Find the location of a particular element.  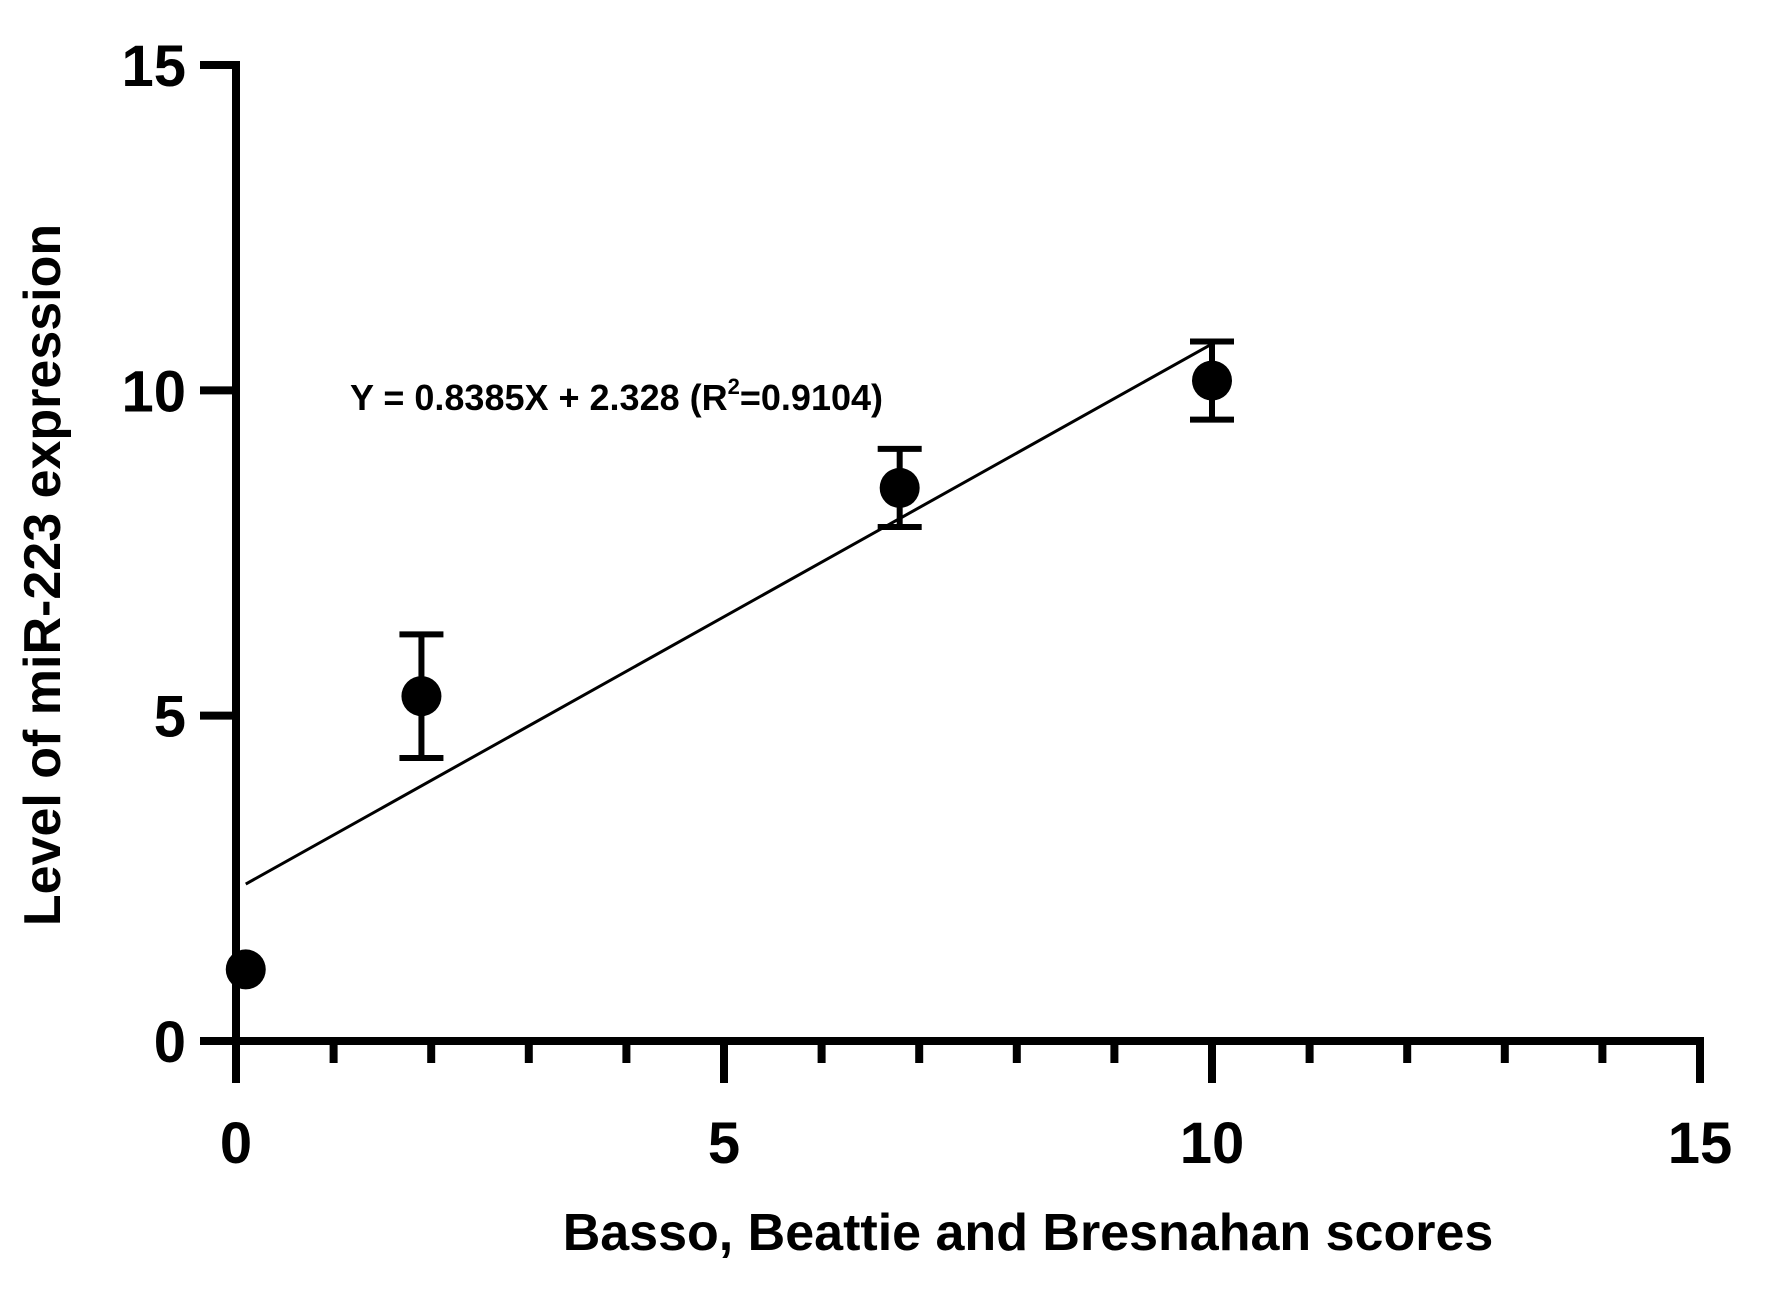

y-tick-label: 15 is located at coordinates (153, 66).